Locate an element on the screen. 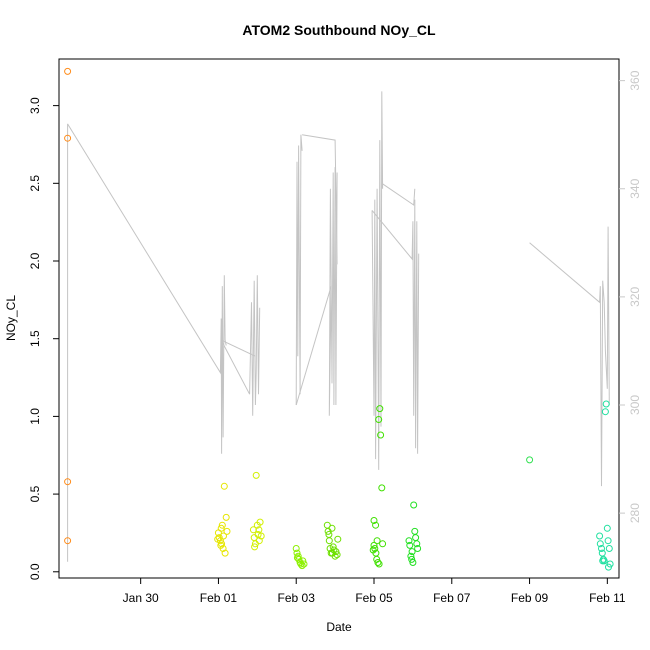 This screenshot has width=650, height=650. y-tick-label-5: 2.5 is located at coordinates (35, 183).